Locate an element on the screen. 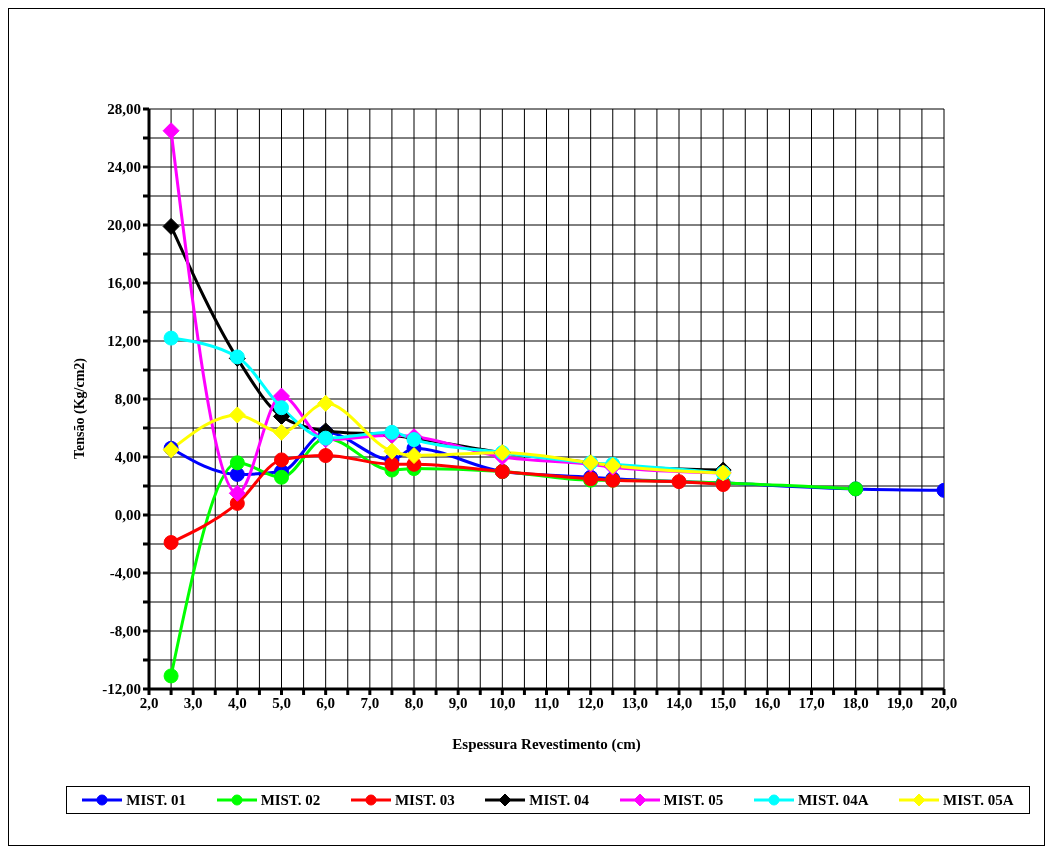 This screenshot has height=852, width=1051. legend-label: MIST. 05A is located at coordinates (978, 800).